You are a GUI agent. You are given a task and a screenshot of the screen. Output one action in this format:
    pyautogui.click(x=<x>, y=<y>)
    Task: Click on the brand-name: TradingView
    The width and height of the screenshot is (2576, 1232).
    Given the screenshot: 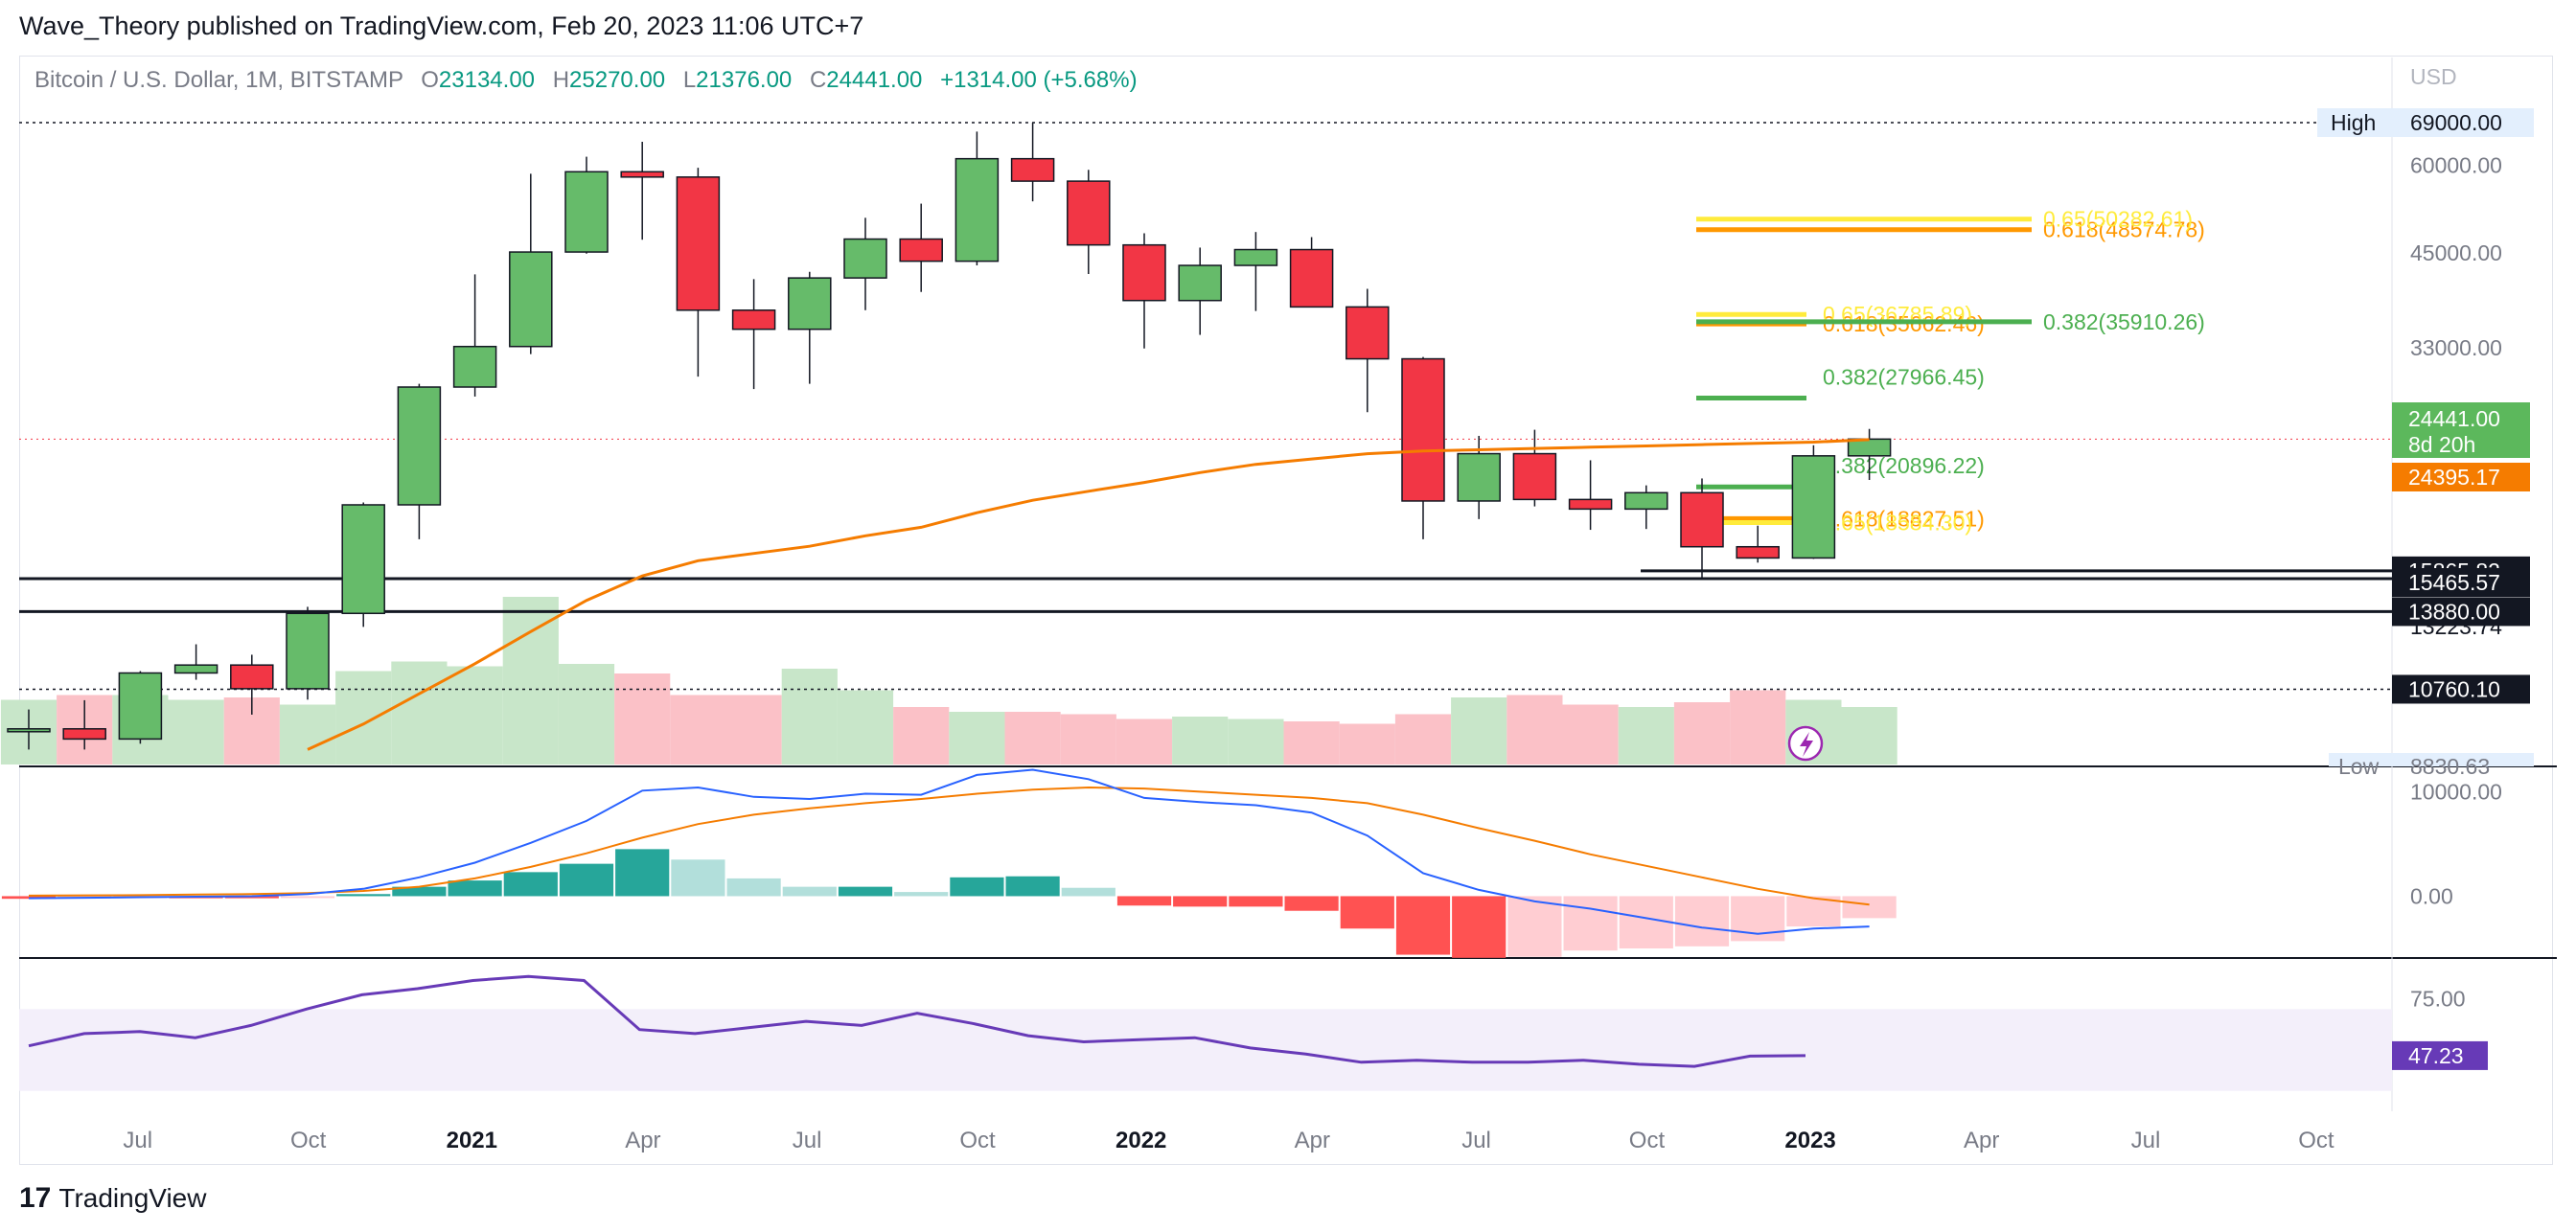 What is the action you would take?
    pyautogui.click(x=132, y=1198)
    